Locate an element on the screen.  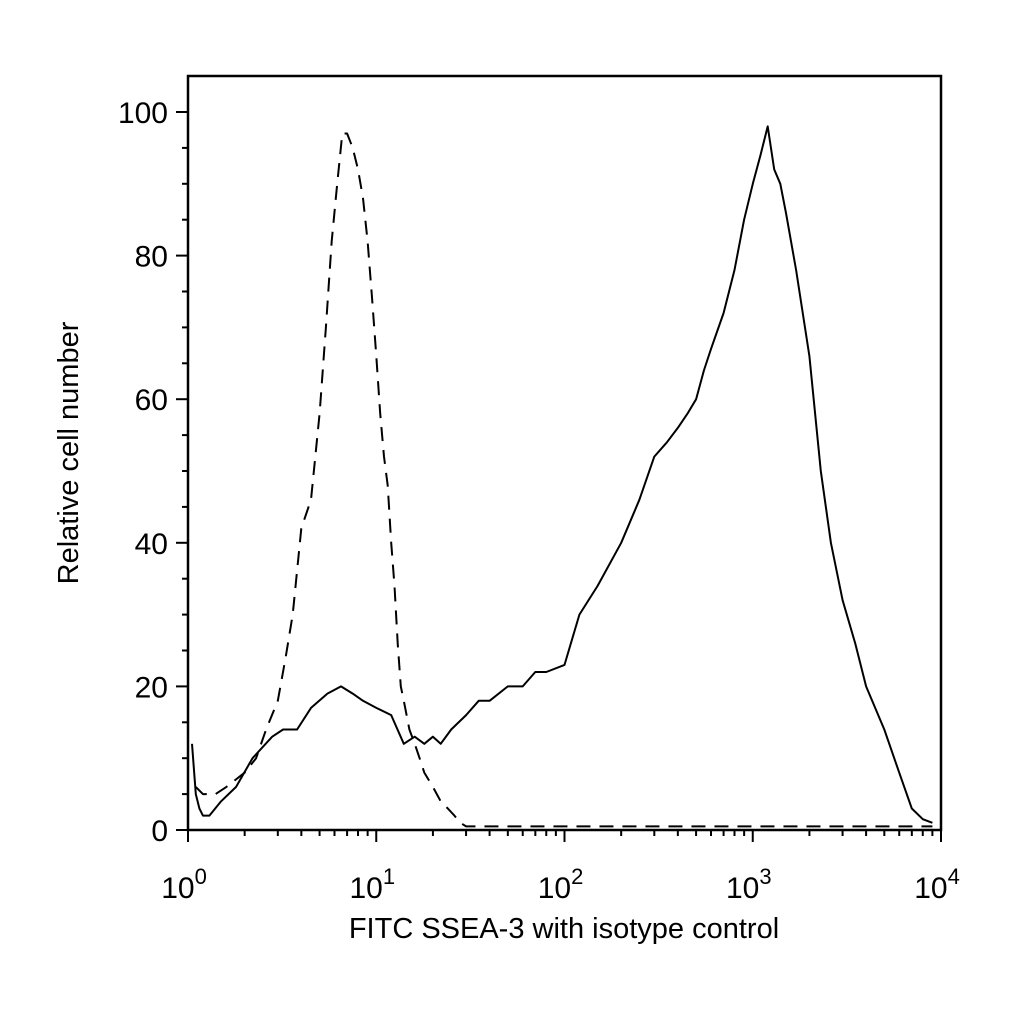
y-tick-label: 80 is located at coordinates (151, 257).